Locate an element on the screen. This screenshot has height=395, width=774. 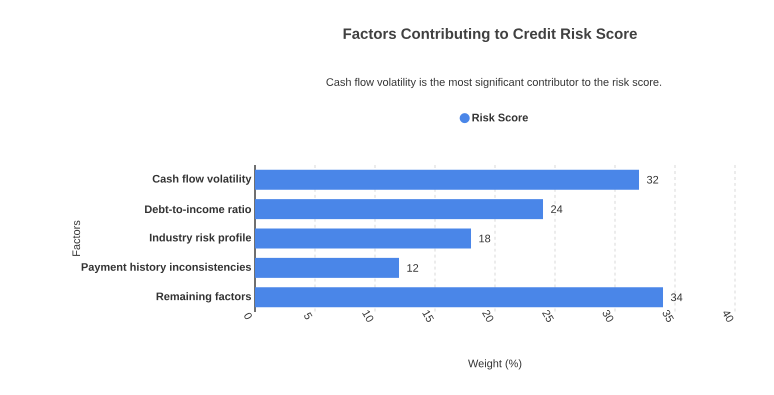
x-tick-label: 30 is located at coordinates (608, 316).